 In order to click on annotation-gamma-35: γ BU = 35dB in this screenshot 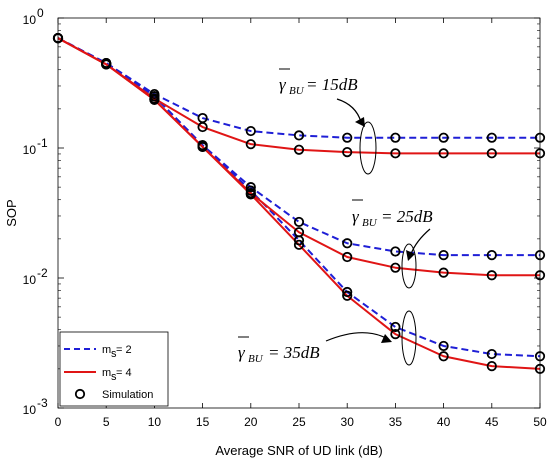, I will do `click(327, 338)`.